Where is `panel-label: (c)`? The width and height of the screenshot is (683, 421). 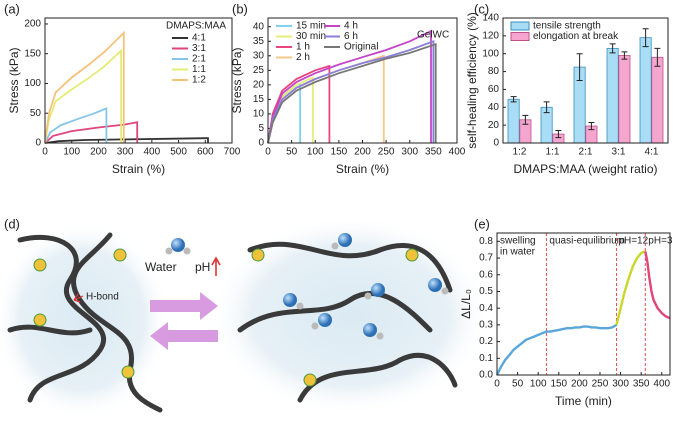
panel-label: (c) is located at coordinates (481, 8).